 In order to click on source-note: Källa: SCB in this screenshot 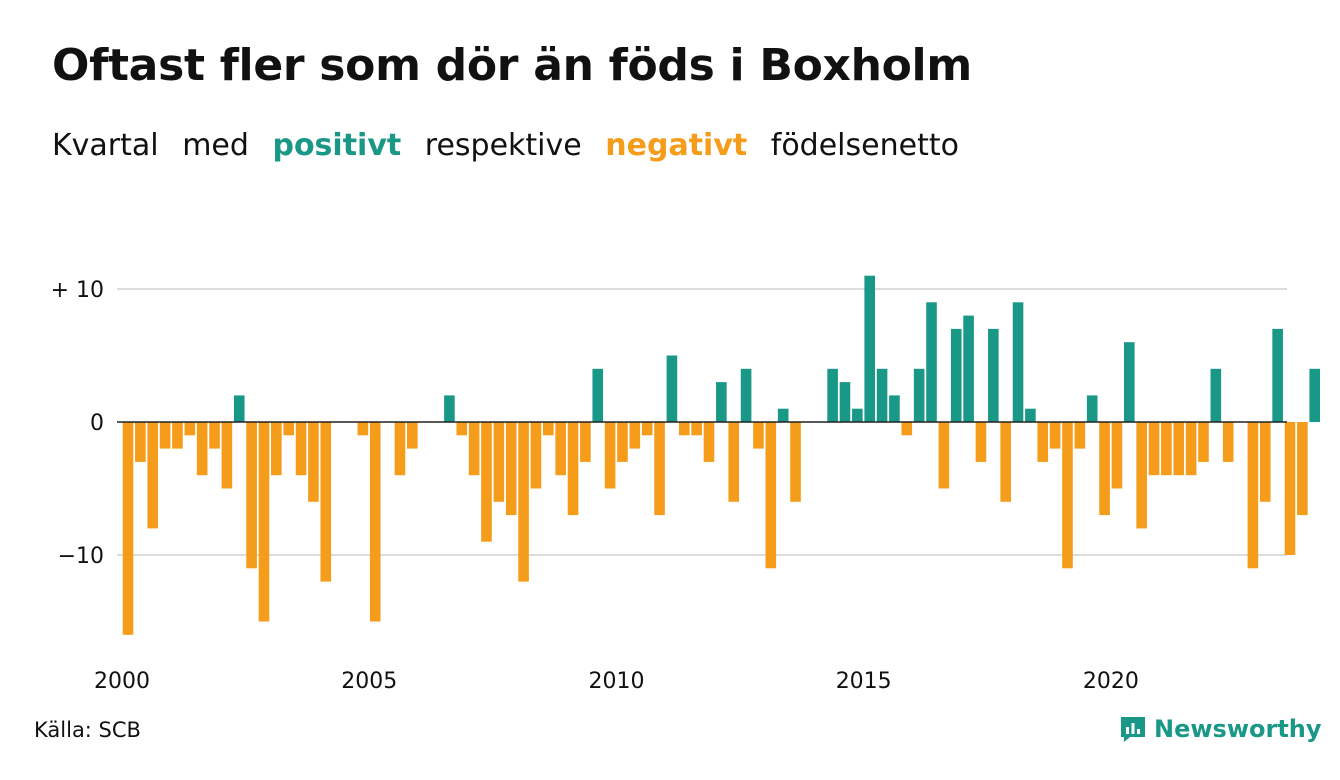, I will do `click(87, 730)`.